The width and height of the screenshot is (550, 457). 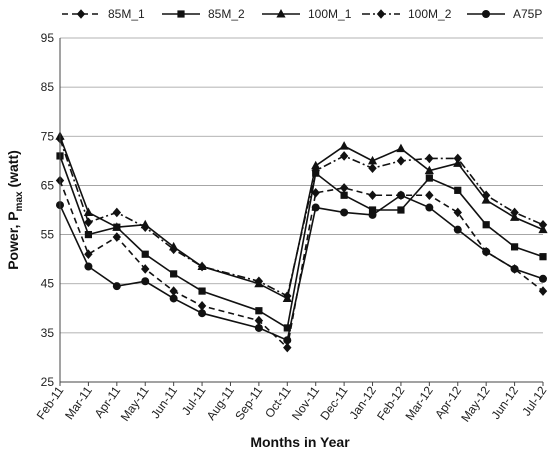 I want to click on x-tick-label-Sep-11: Sep-11, so click(x=248, y=402).